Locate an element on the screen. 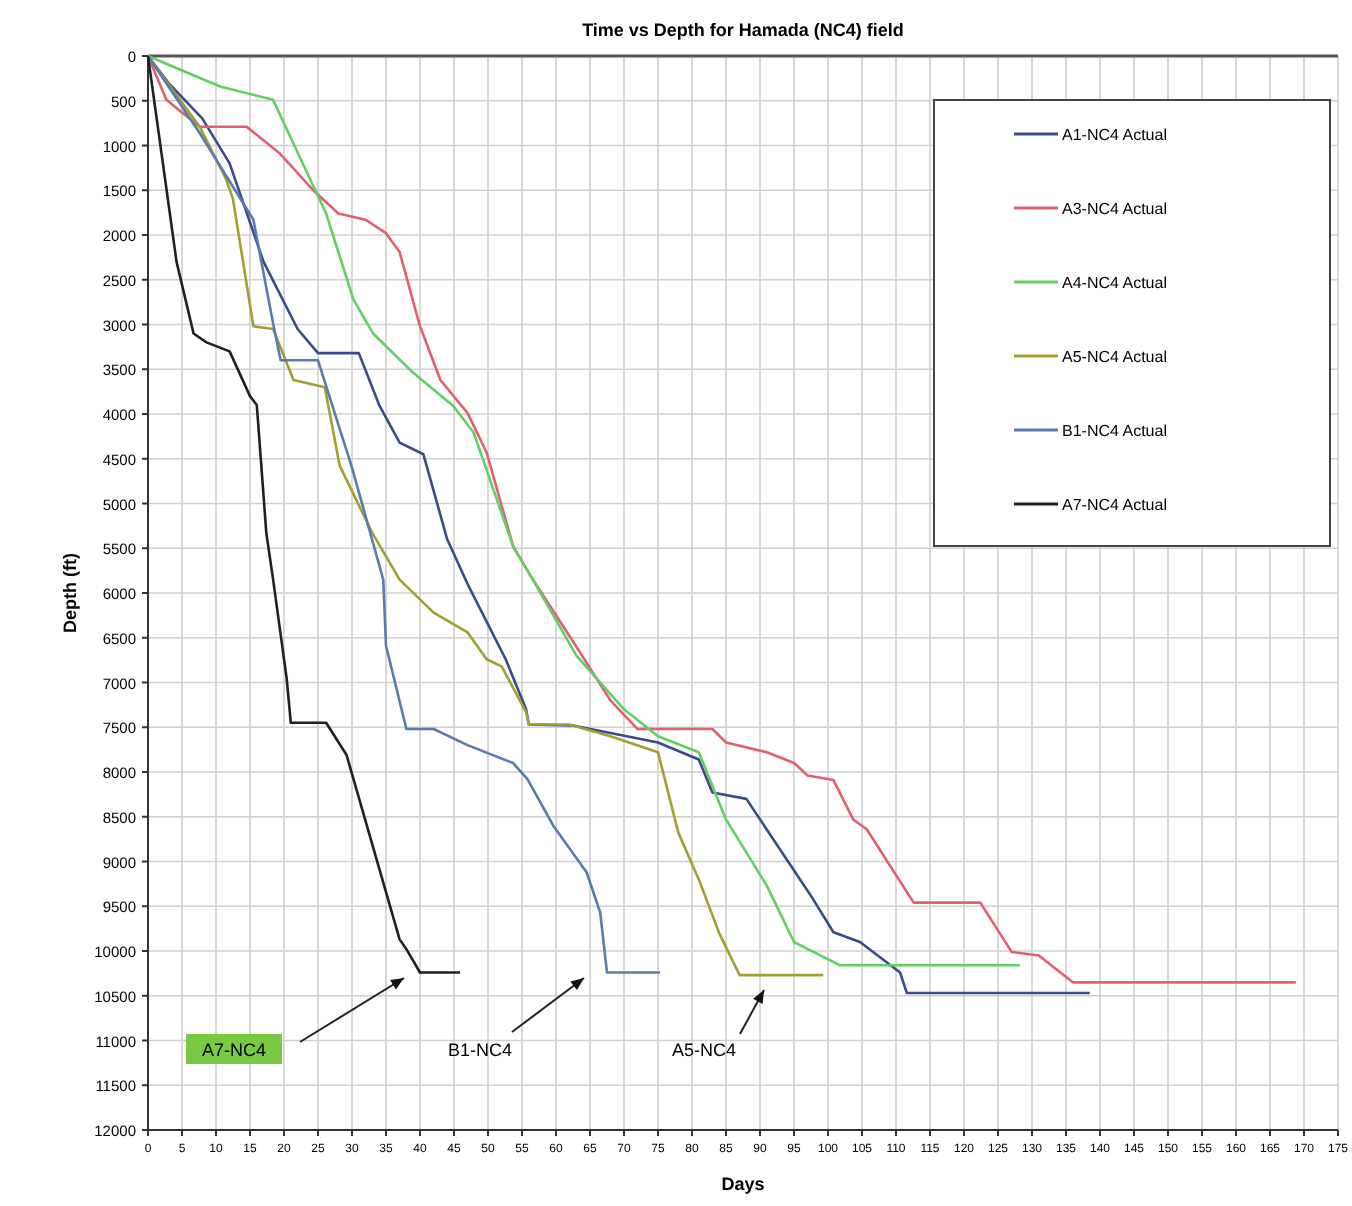 Image resolution: width=1352 pixels, height=1206 pixels. legend-label: A4-NC4 Actual is located at coordinates (1115, 283).